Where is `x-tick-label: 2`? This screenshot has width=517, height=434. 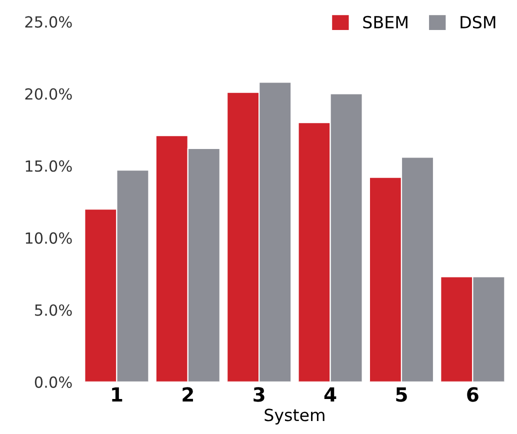 x-tick-label: 2 is located at coordinates (187, 394).